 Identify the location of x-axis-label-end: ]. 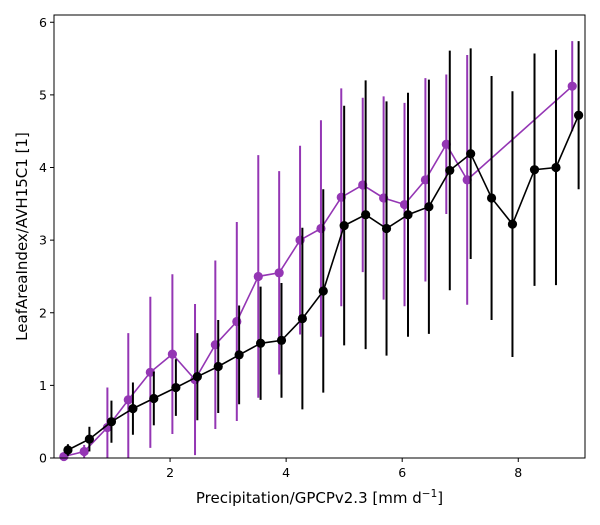
(440, 498).